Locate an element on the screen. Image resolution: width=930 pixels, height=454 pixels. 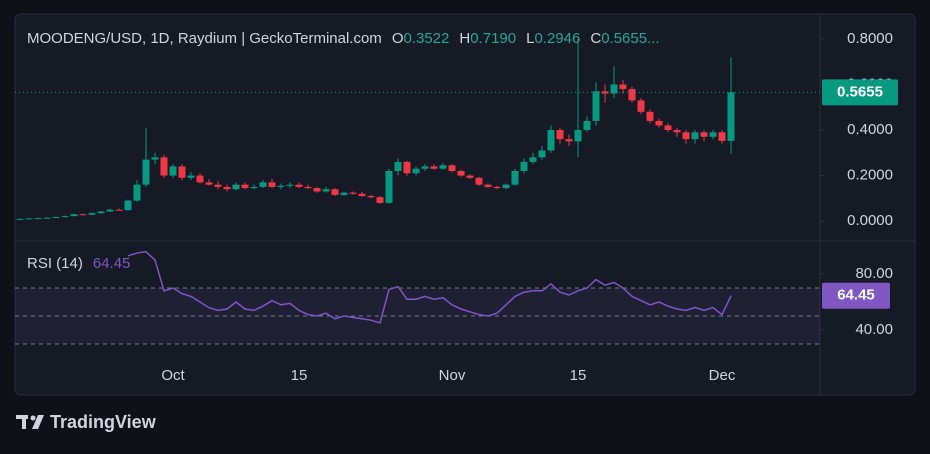
ohlc-label: C is located at coordinates (595, 38).